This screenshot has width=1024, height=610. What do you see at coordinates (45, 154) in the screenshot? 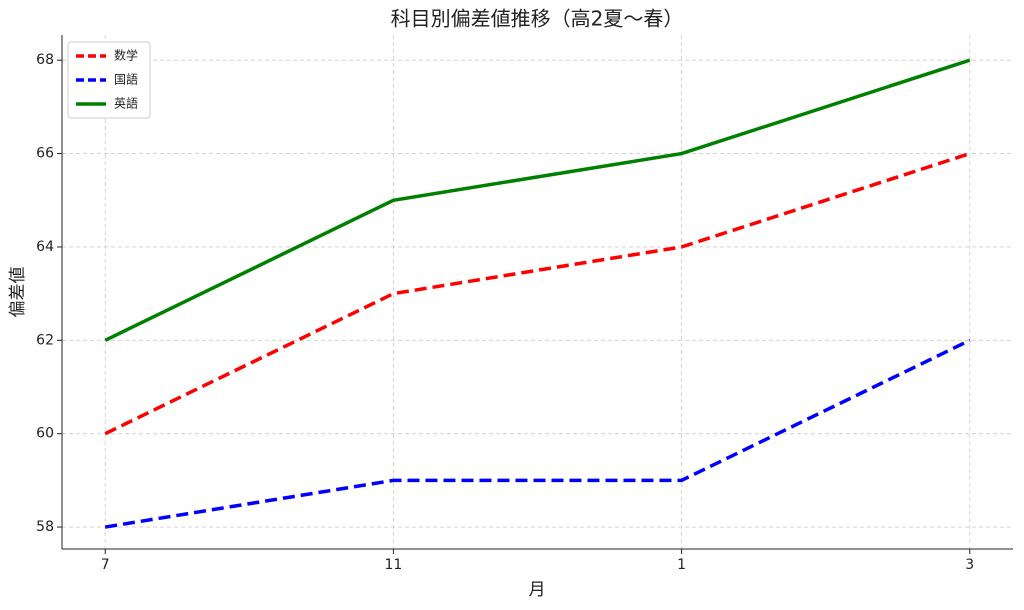
I see `y-tick-label: 66` at bounding box center [45, 154].